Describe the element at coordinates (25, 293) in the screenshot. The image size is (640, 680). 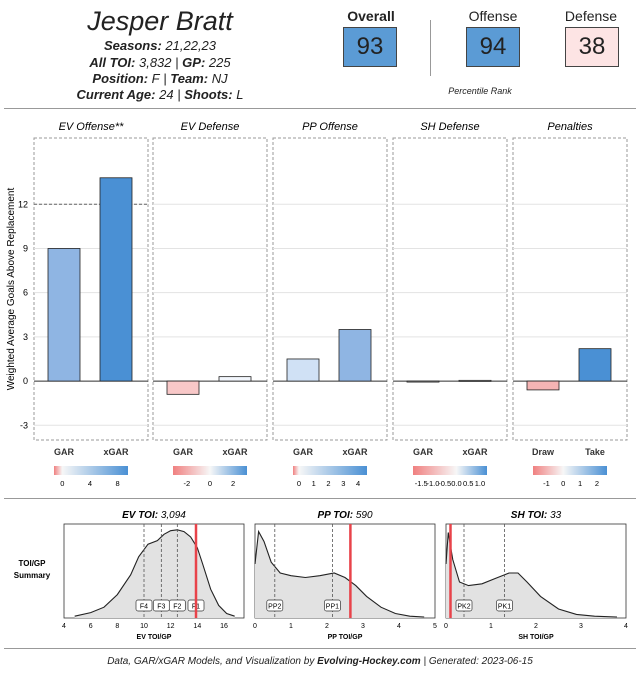
I see `y-tick-label: 6` at that location.